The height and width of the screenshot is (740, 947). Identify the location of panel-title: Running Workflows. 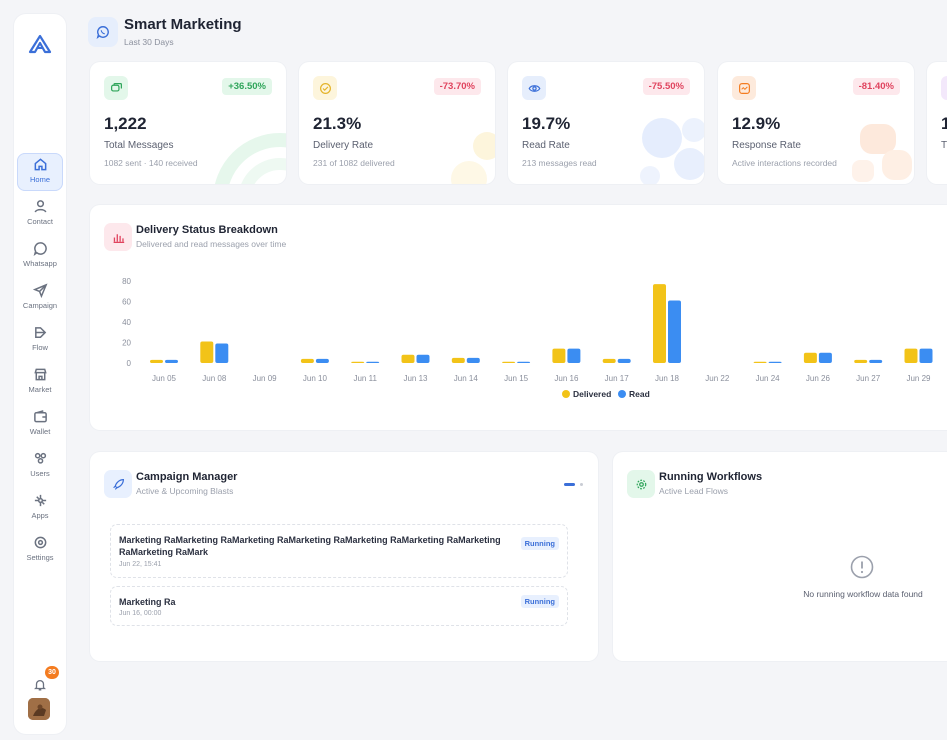
(711, 477).